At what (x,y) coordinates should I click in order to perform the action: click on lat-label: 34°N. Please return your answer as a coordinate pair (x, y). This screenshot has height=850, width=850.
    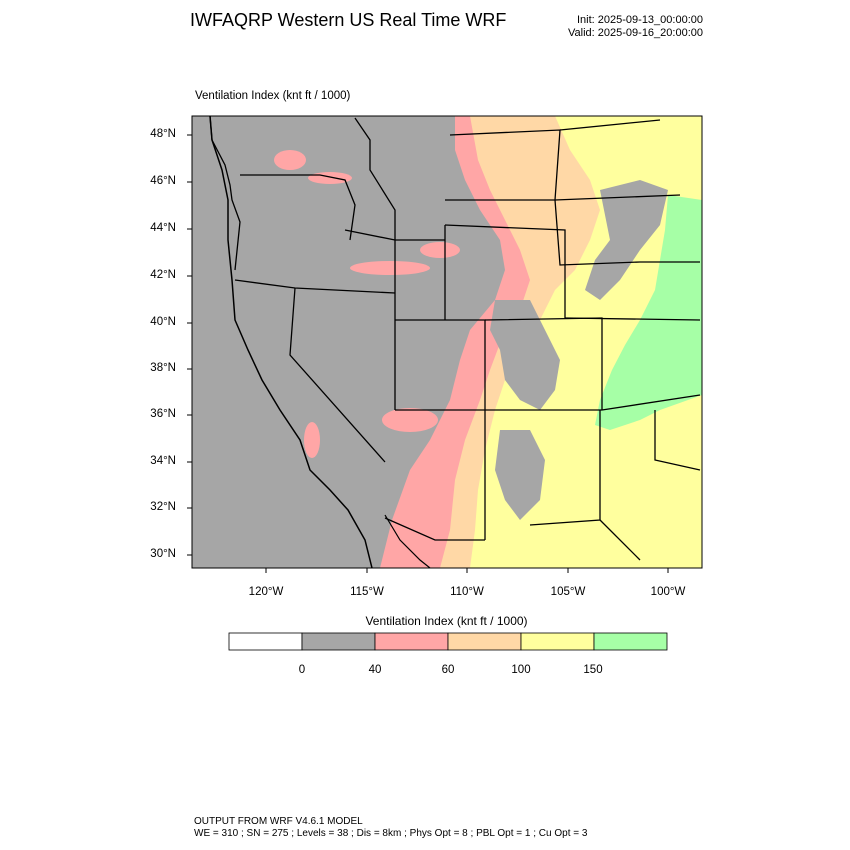
    Looking at the image, I should click on (163, 461).